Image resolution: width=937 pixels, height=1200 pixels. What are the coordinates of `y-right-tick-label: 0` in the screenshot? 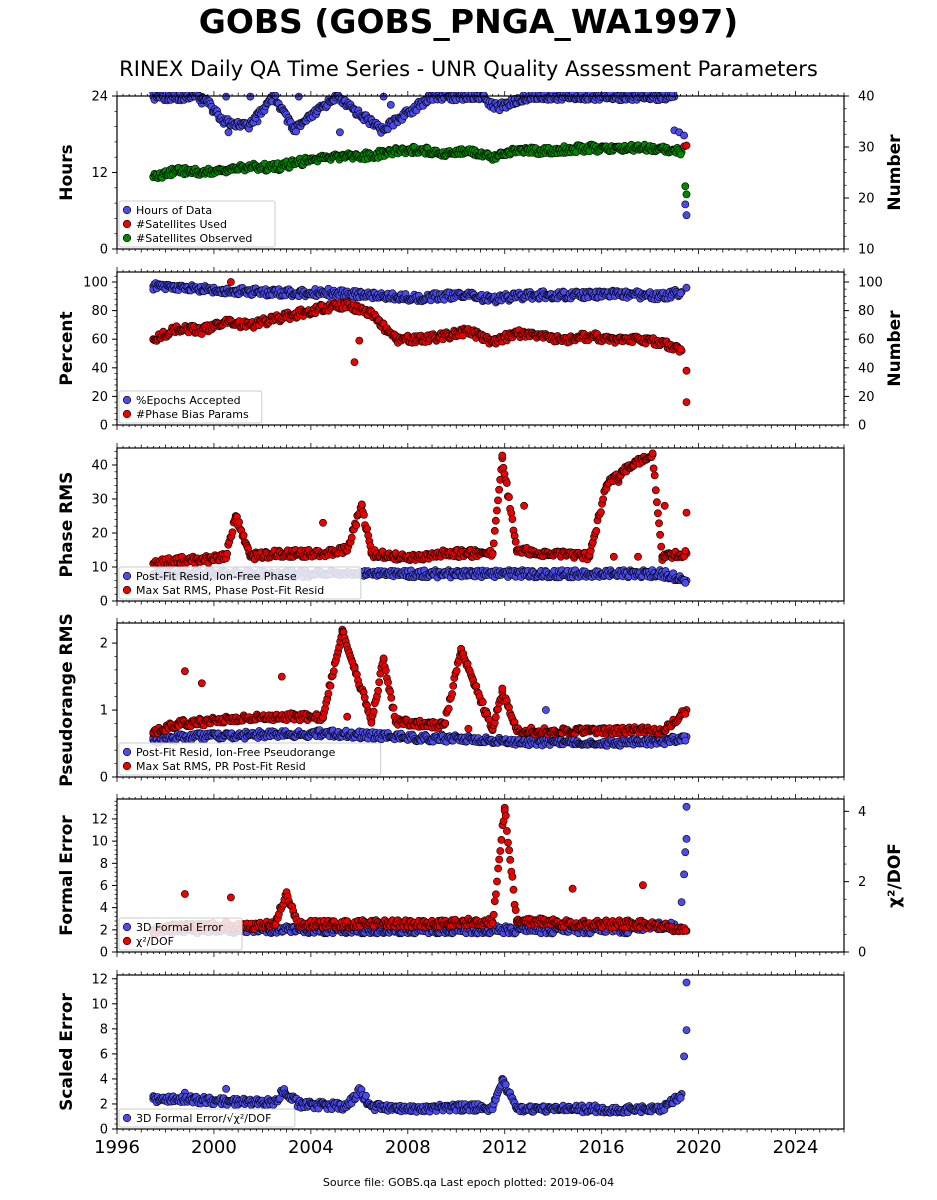 It's located at (862, 426).